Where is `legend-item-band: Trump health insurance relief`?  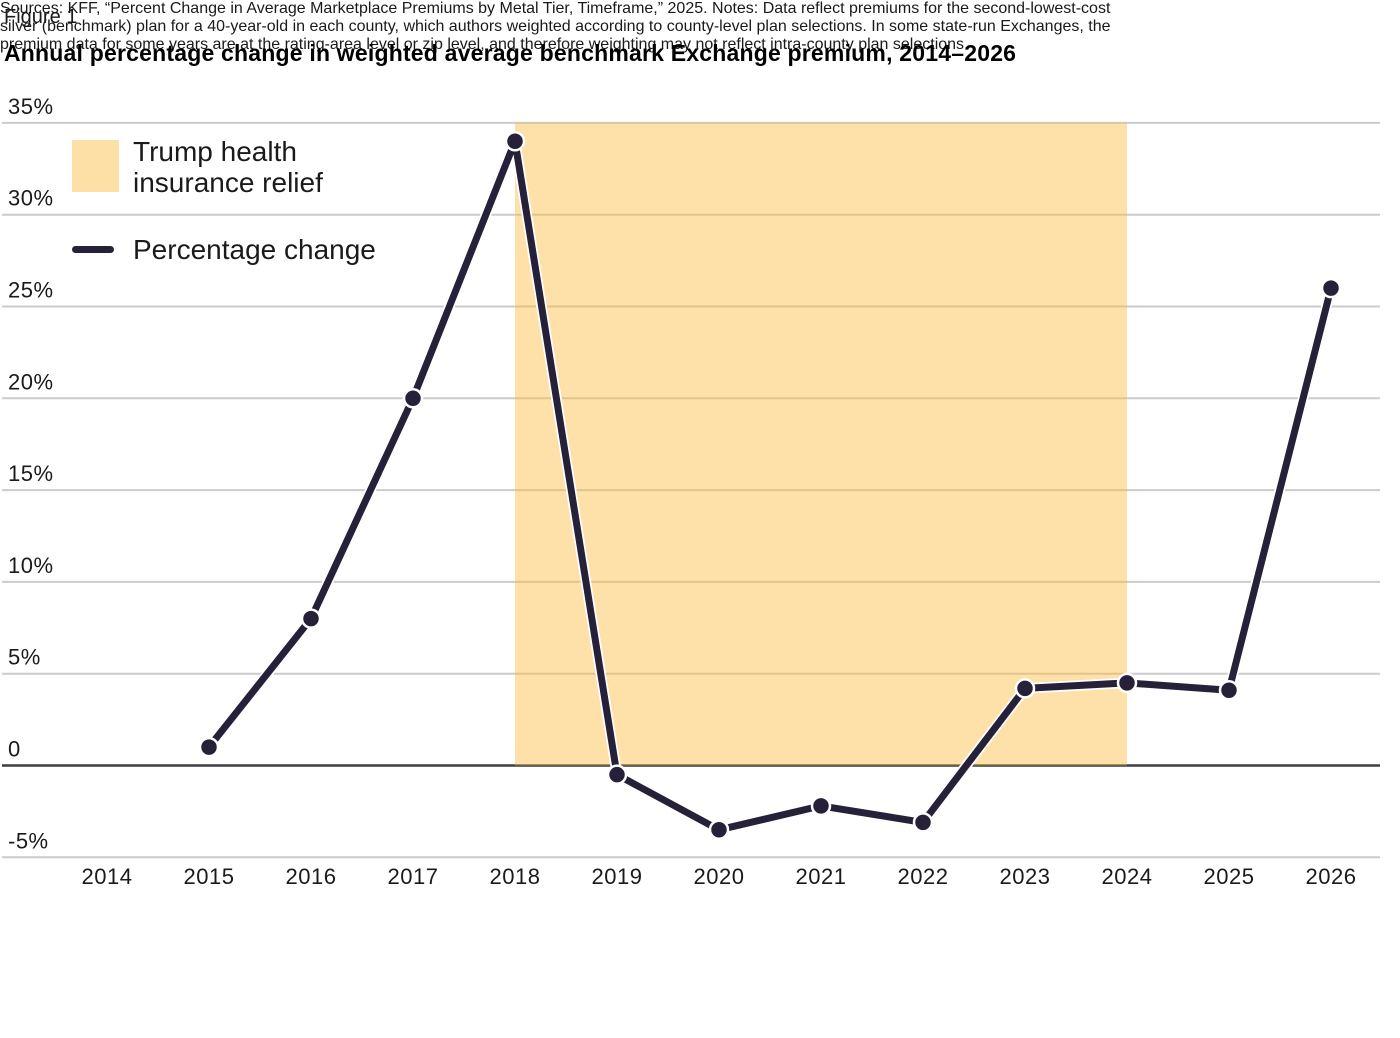
legend-item-band: Trump health insurance relief is located at coordinates (224, 167).